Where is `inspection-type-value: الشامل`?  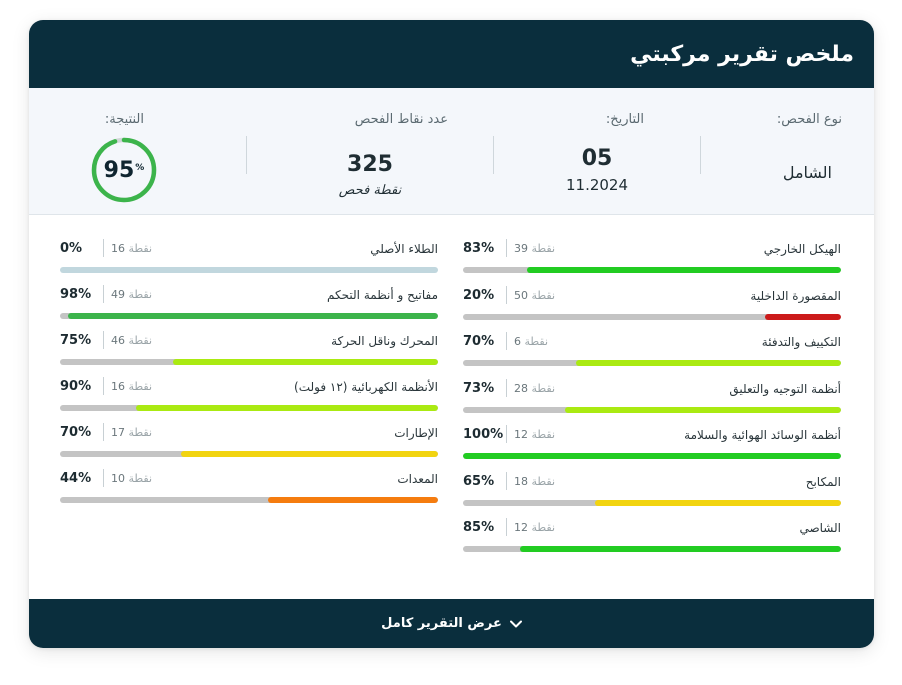
inspection-type-value: الشامل is located at coordinates (807, 172).